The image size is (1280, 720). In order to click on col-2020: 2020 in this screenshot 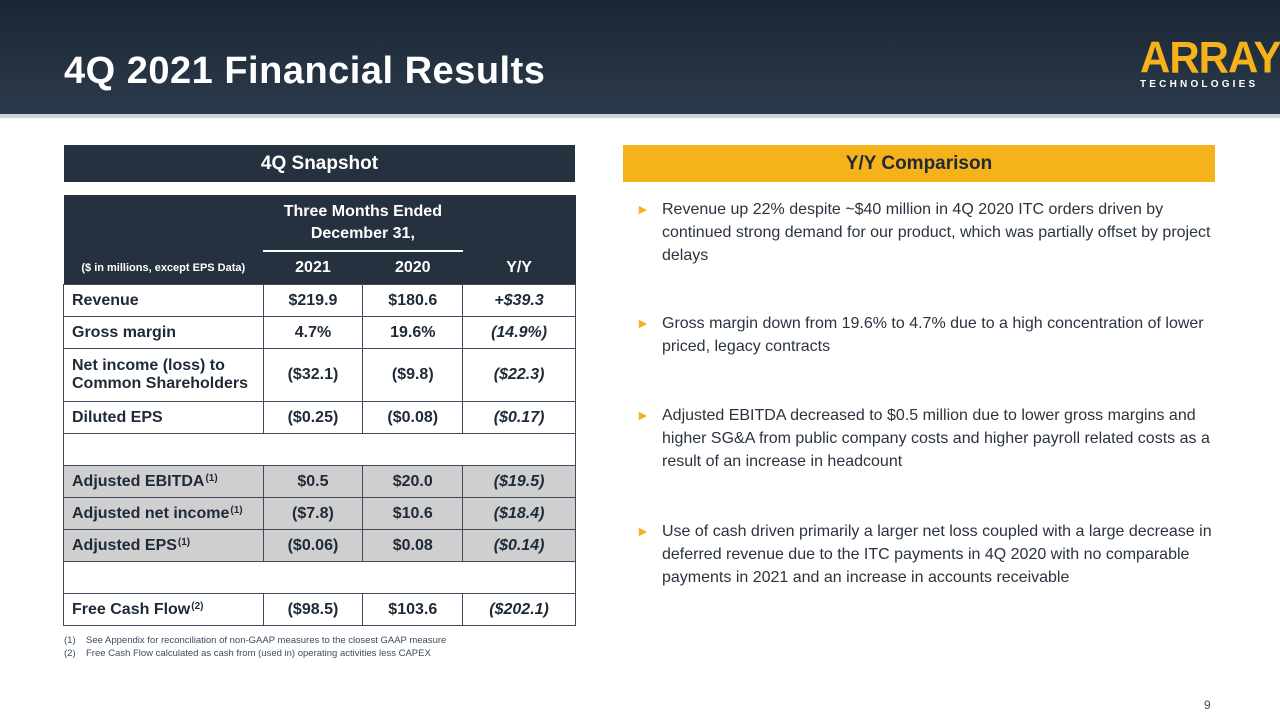, I will do `click(412, 268)`.